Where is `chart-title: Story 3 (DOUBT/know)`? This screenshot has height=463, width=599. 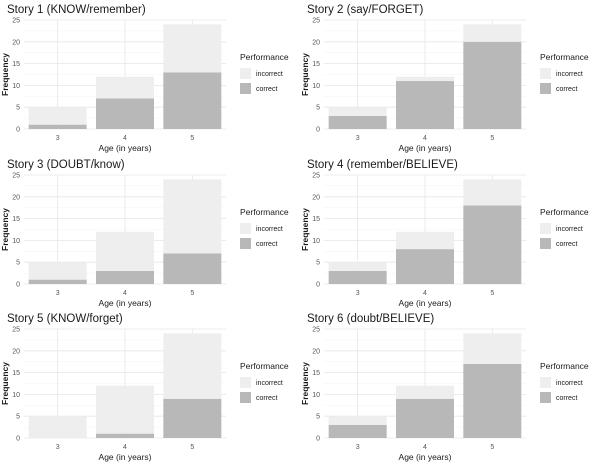 chart-title: Story 3 (DOUBT/know) is located at coordinates (66, 165).